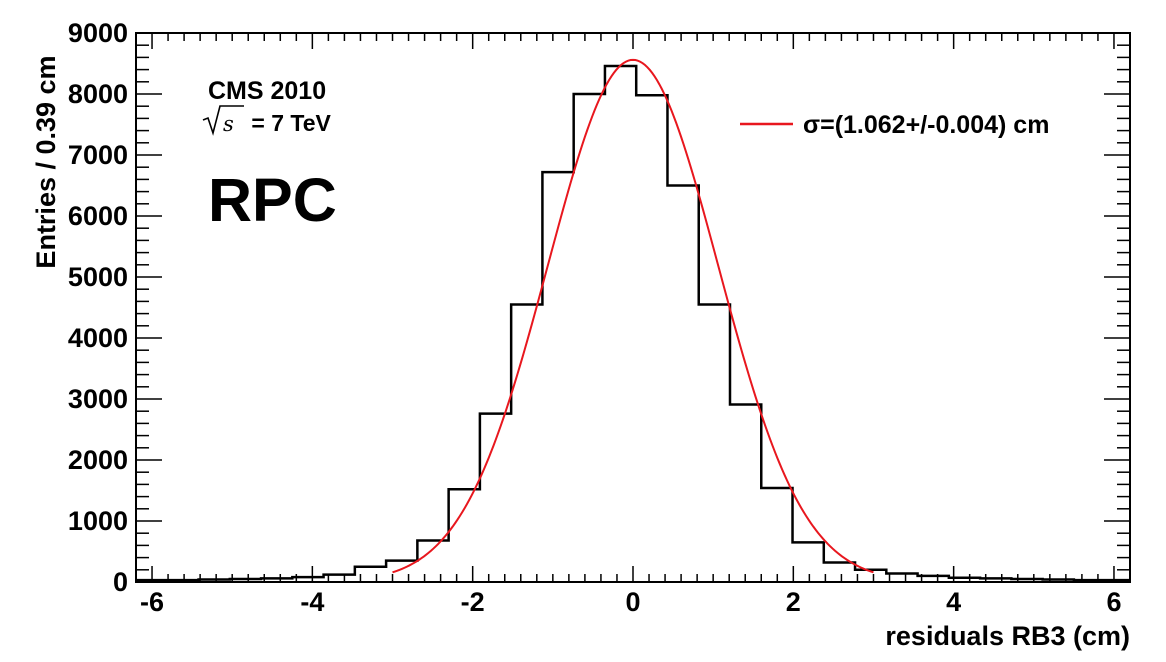 The height and width of the screenshot is (662, 1166). Describe the element at coordinates (953, 602) in the screenshot. I see `x-tick-label: 4` at that location.